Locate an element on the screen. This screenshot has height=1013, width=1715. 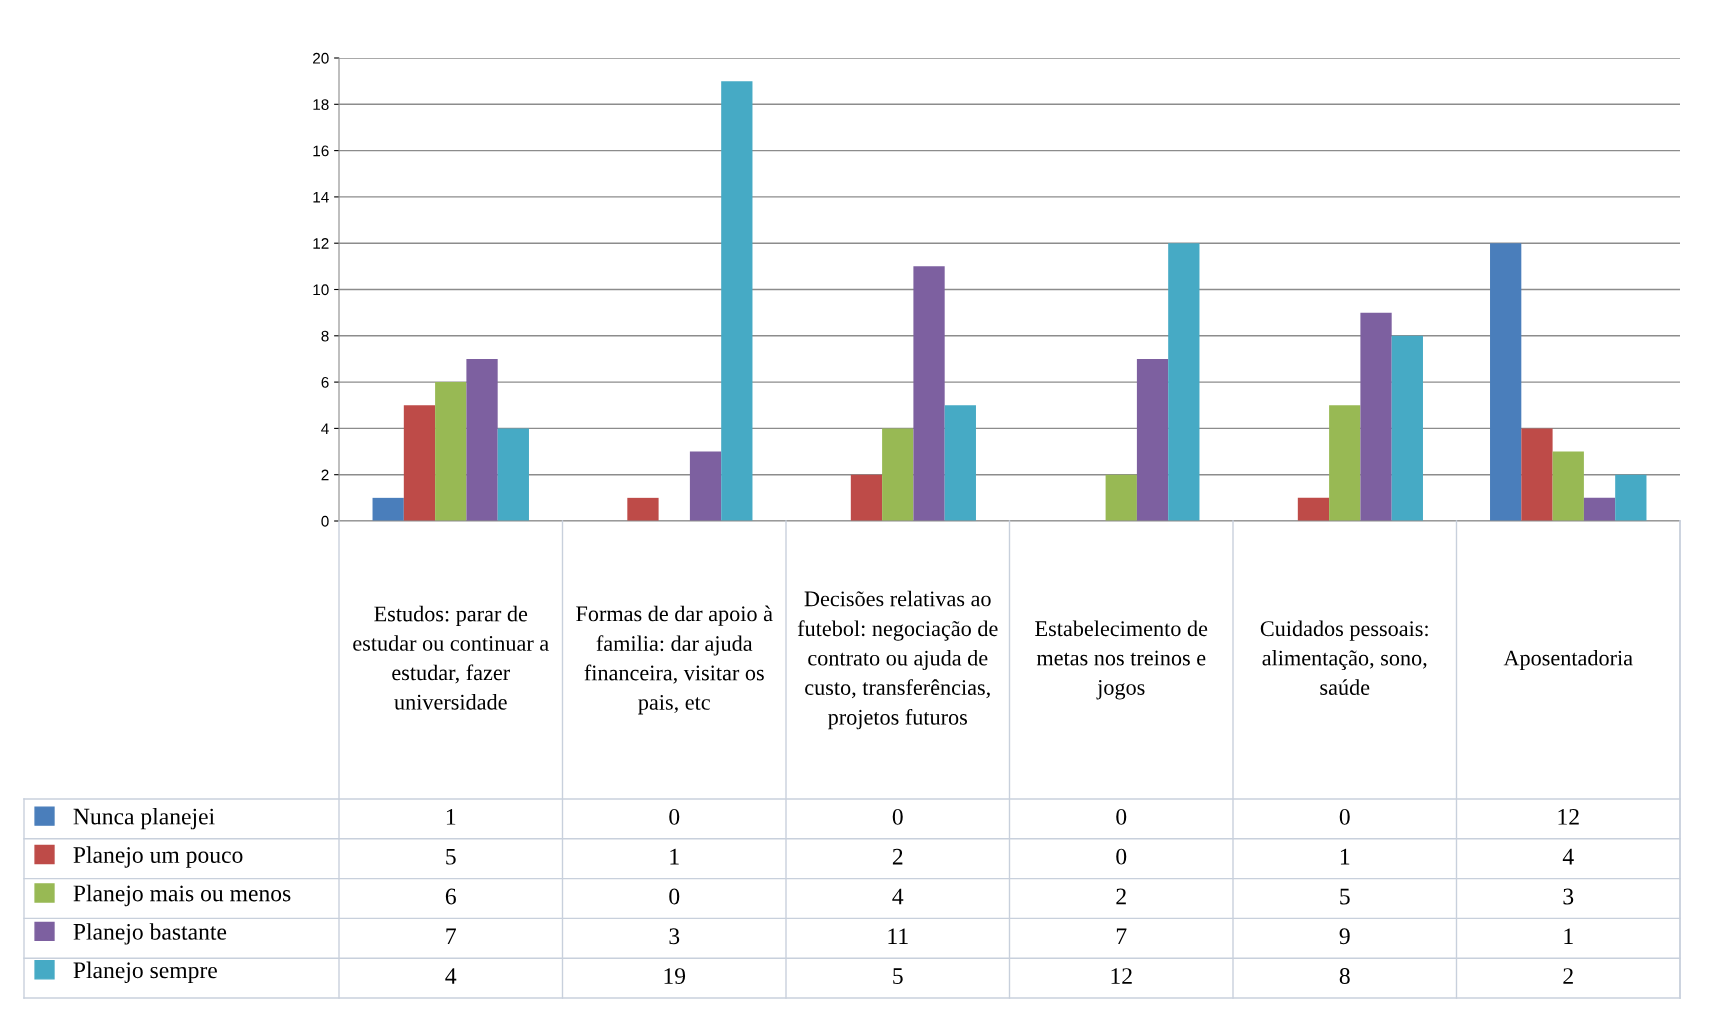
y-tick-label: 16 is located at coordinates (321, 151).